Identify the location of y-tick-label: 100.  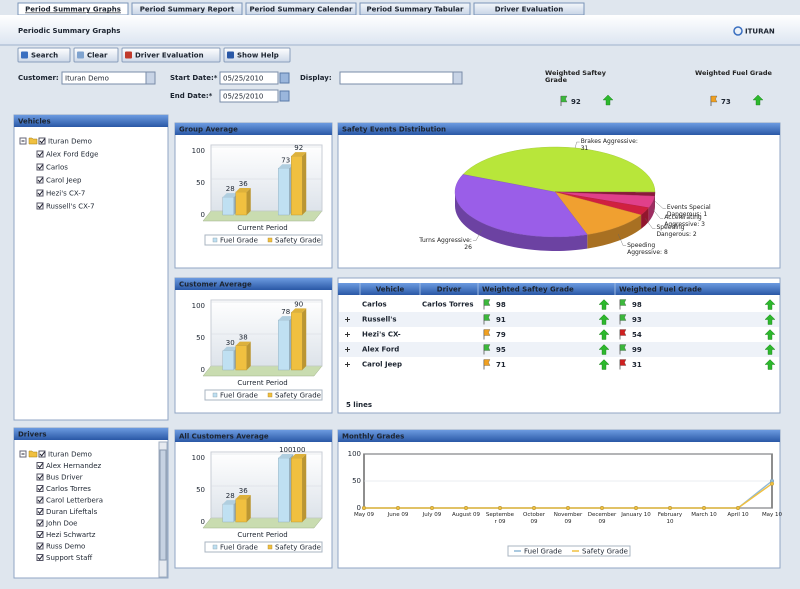
(198, 306).